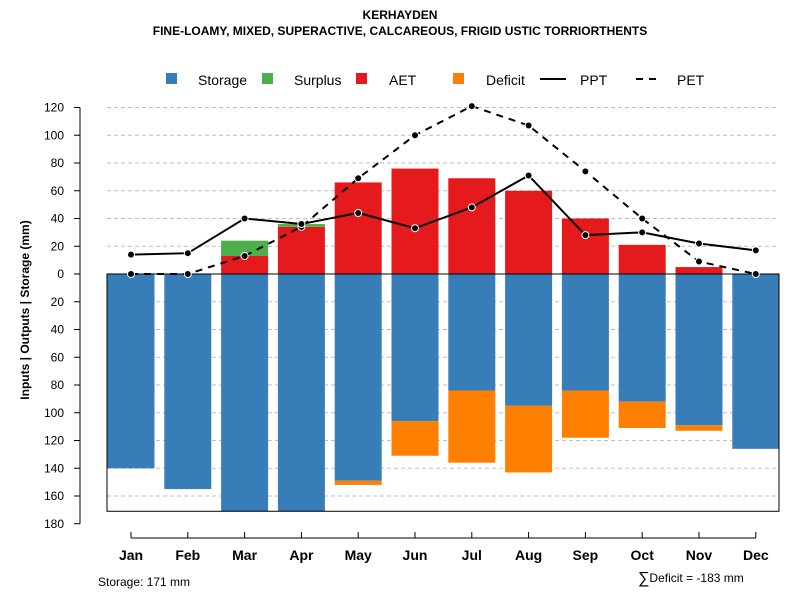 The height and width of the screenshot is (600, 800). I want to click on deficit-total: ∑Deficit = -183 mm, so click(691, 579).